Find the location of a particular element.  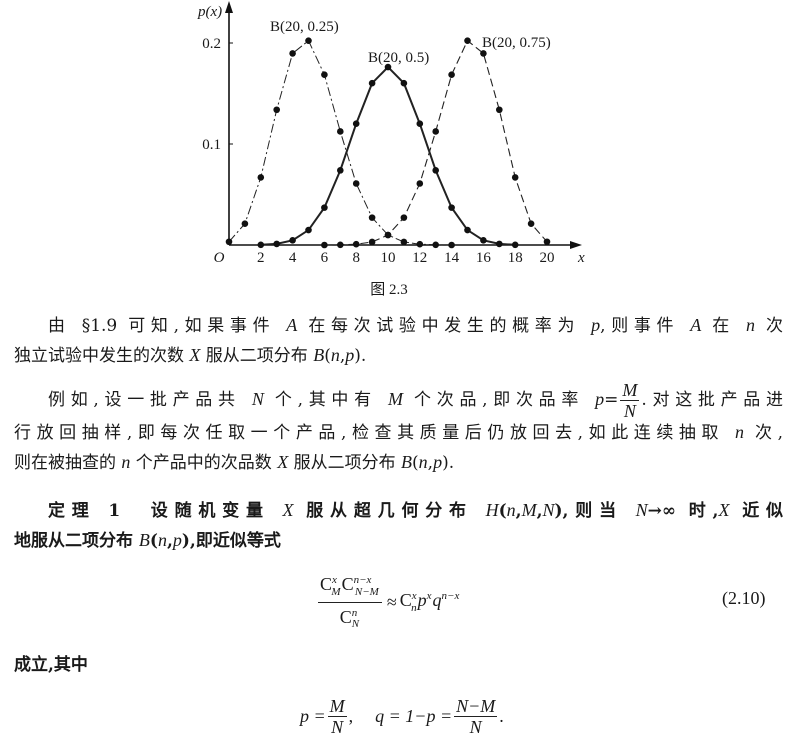

x-tick-label: 12 is located at coordinates (419, 258).